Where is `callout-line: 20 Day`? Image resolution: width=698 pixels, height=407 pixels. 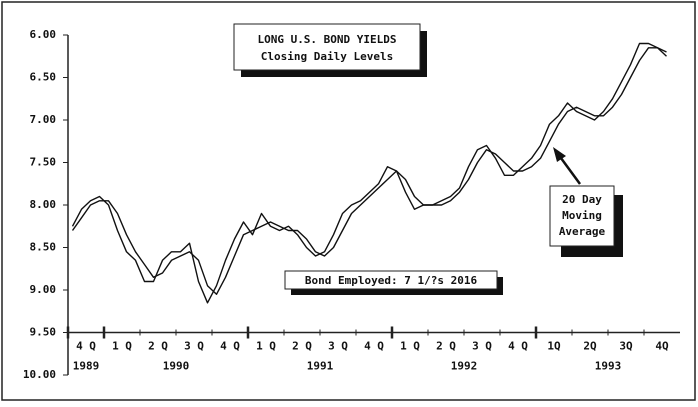
callout-line: 20 Day is located at coordinates (582, 199).